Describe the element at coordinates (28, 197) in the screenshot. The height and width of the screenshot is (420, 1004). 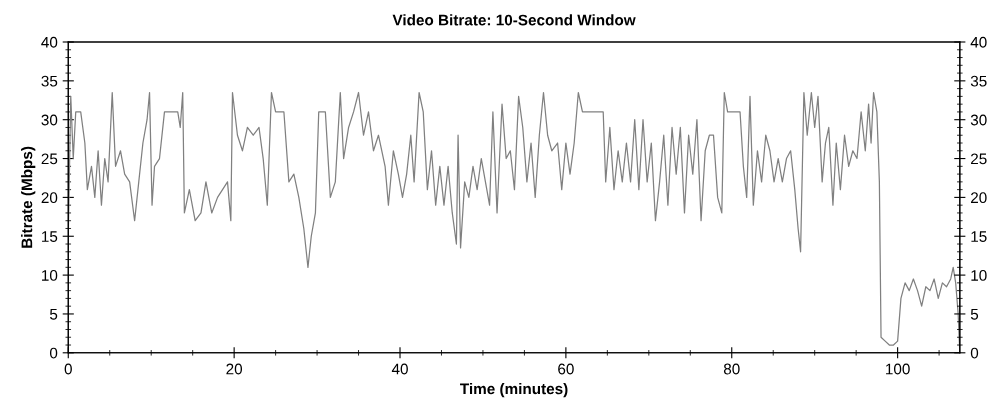
I see `y-axis-title: Bitrate (Mbps)` at that location.